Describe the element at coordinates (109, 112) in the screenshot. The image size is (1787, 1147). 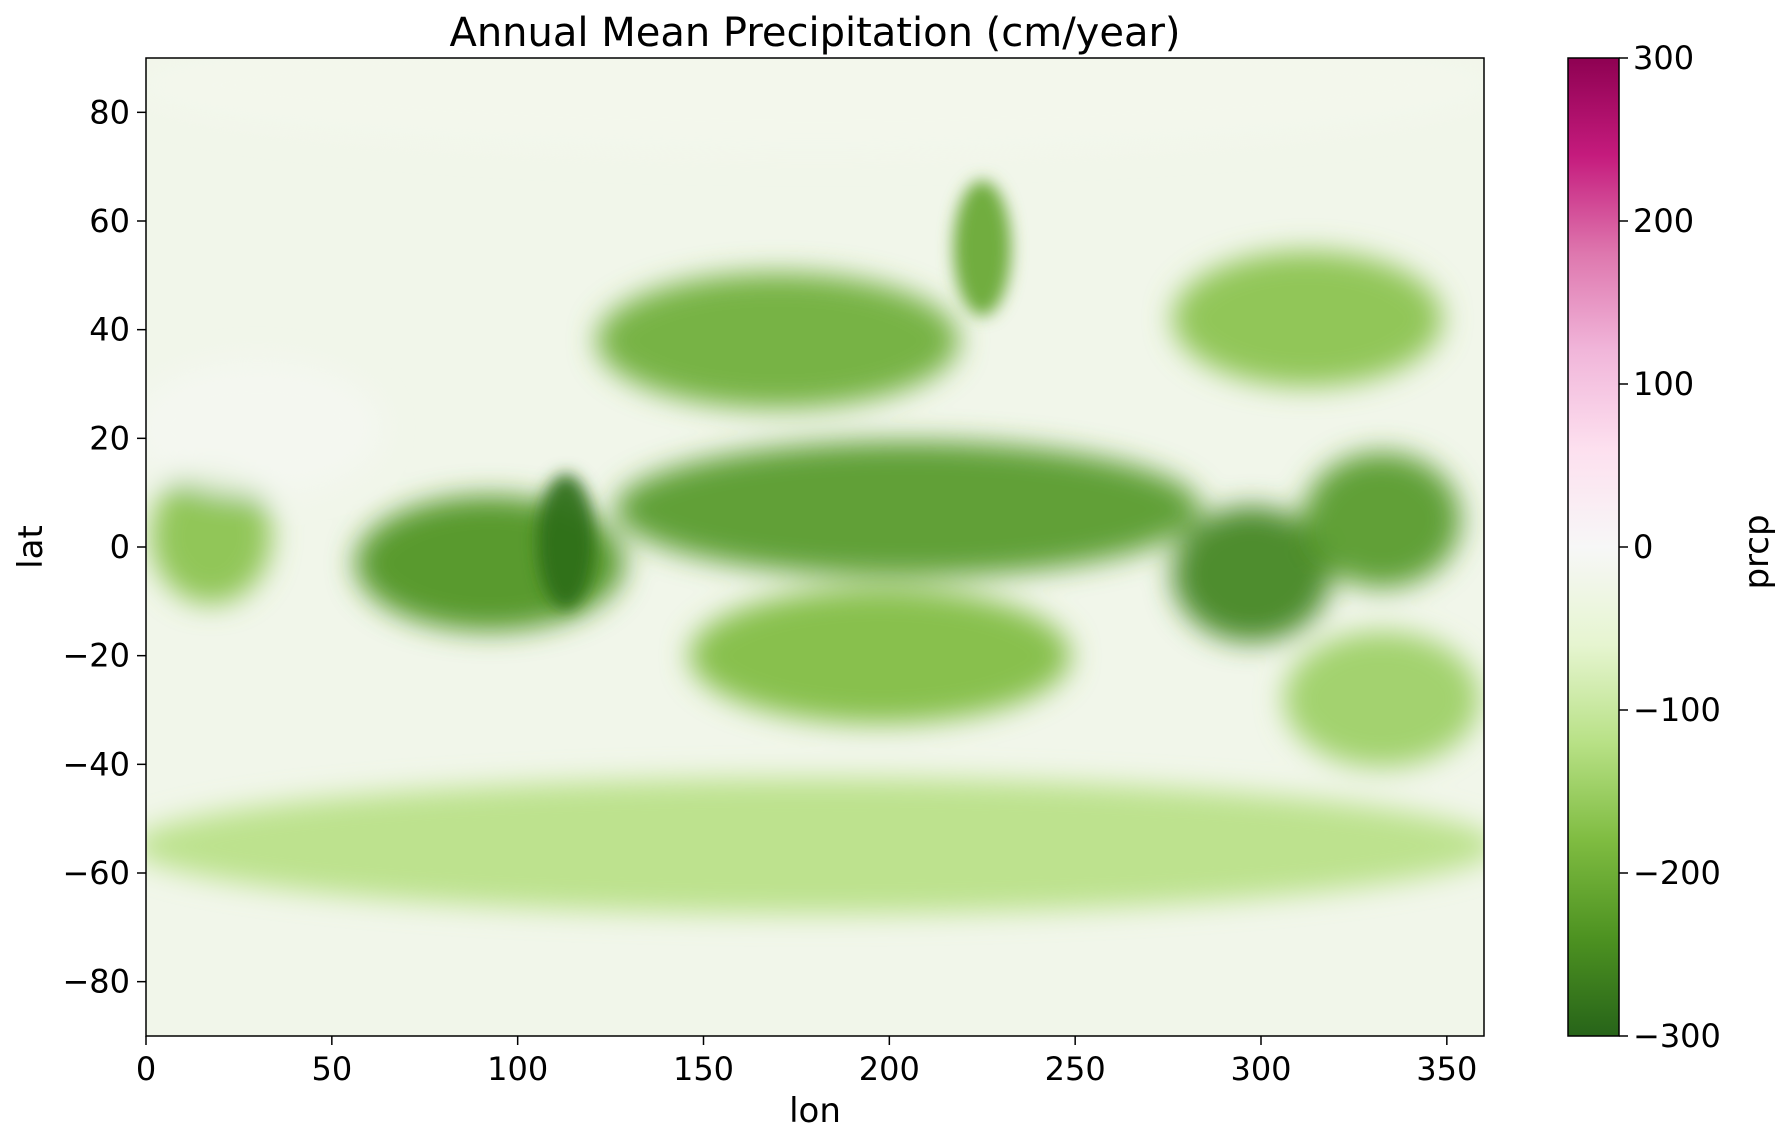
I see `y-tick-label: 80` at that location.